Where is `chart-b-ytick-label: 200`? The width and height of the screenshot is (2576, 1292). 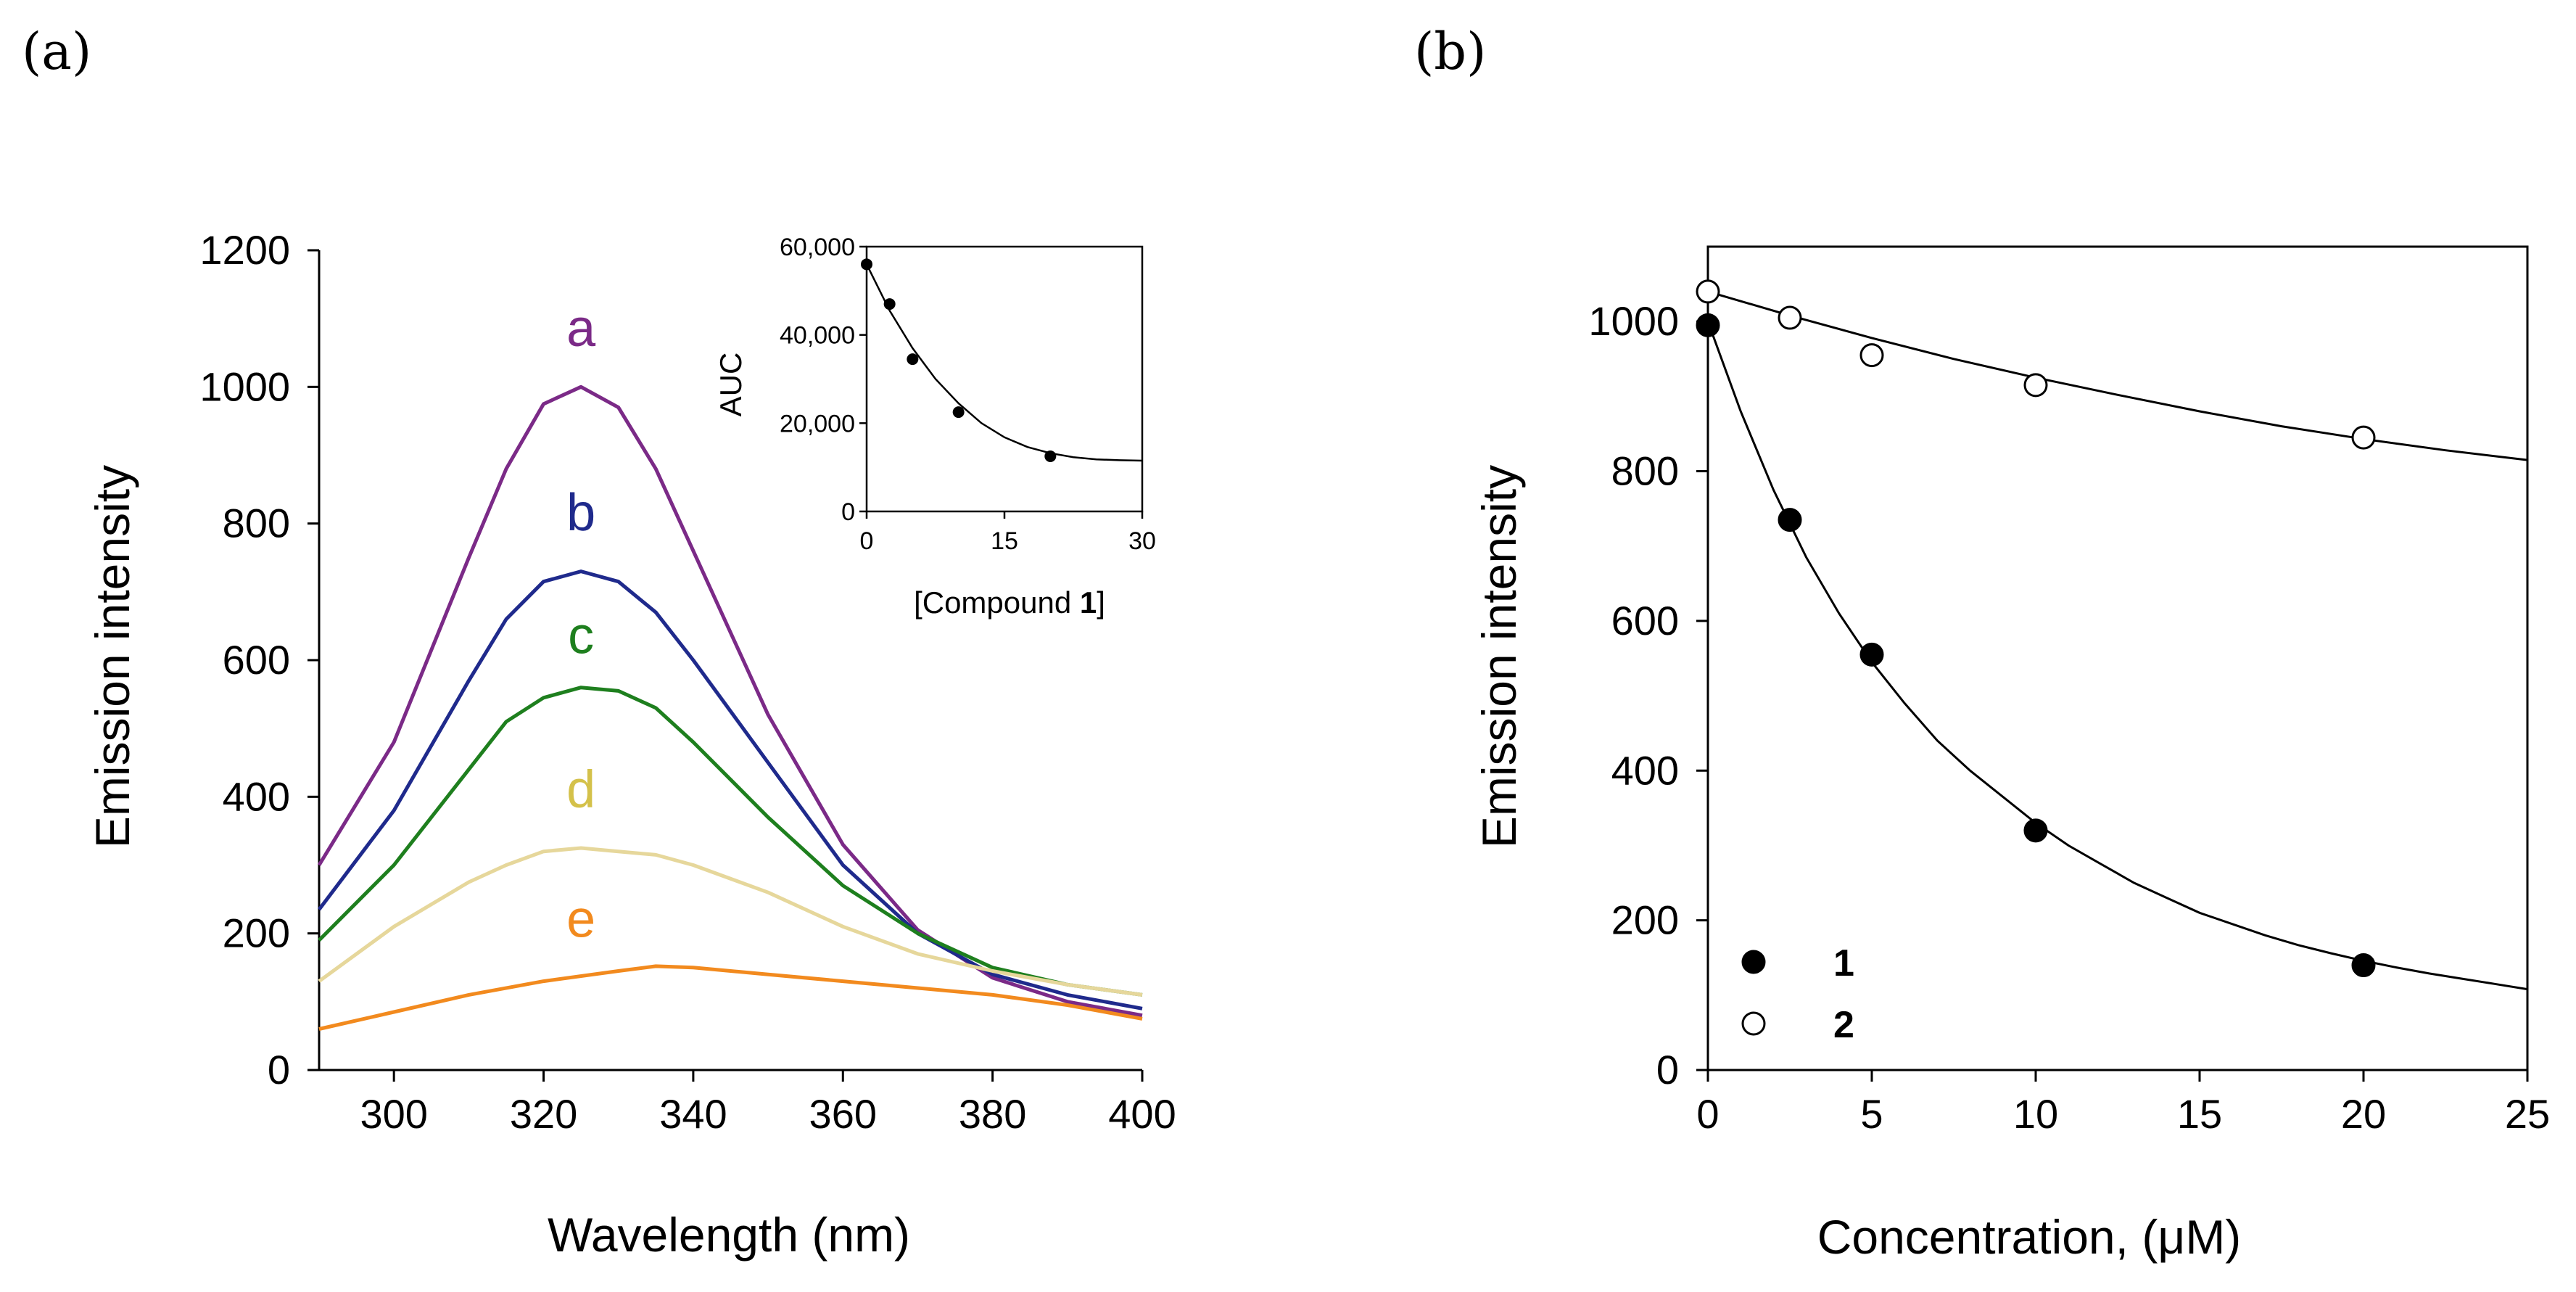
chart-b-ytick-label: 200 is located at coordinates (1645, 920).